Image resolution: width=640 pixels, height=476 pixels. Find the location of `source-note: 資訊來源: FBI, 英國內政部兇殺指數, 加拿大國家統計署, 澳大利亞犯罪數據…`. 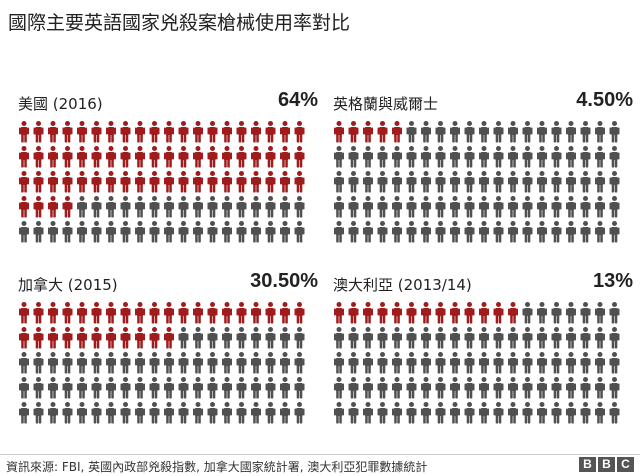

source-note: 資訊來源: FBI, 英國內政部兇殺指數, 加拿大國家統計署, 澳大利亞犯罪數據… is located at coordinates (217, 467).